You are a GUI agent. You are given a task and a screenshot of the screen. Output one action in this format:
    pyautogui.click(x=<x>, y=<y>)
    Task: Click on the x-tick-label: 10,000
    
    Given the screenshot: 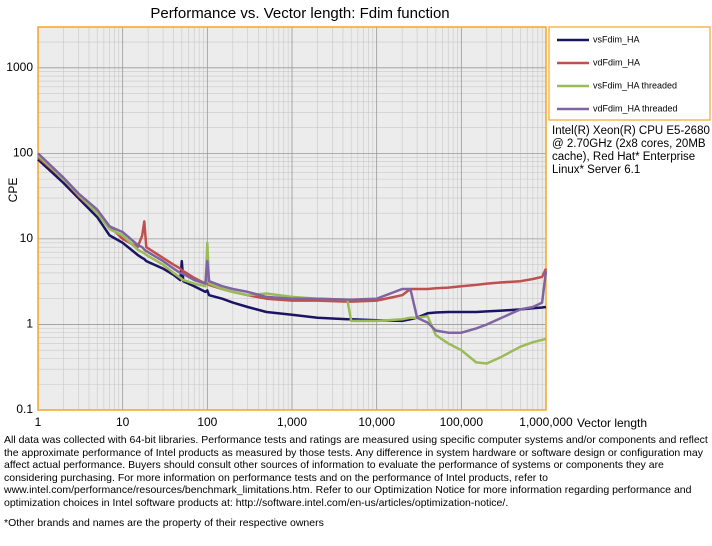 What is the action you would take?
    pyautogui.click(x=376, y=422)
    